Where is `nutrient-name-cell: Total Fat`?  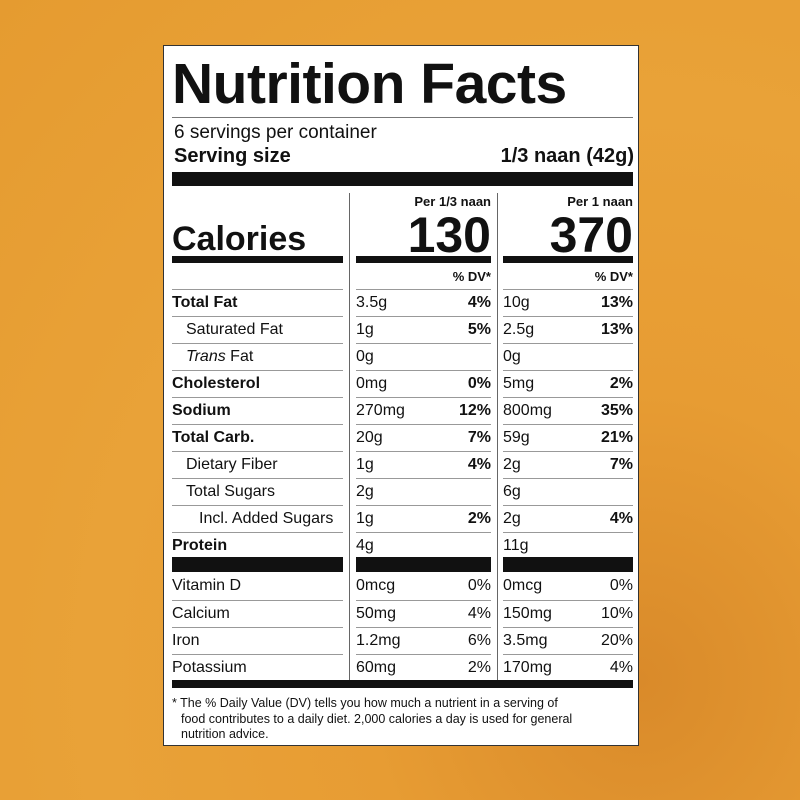 nutrient-name-cell: Total Fat is located at coordinates (257, 302).